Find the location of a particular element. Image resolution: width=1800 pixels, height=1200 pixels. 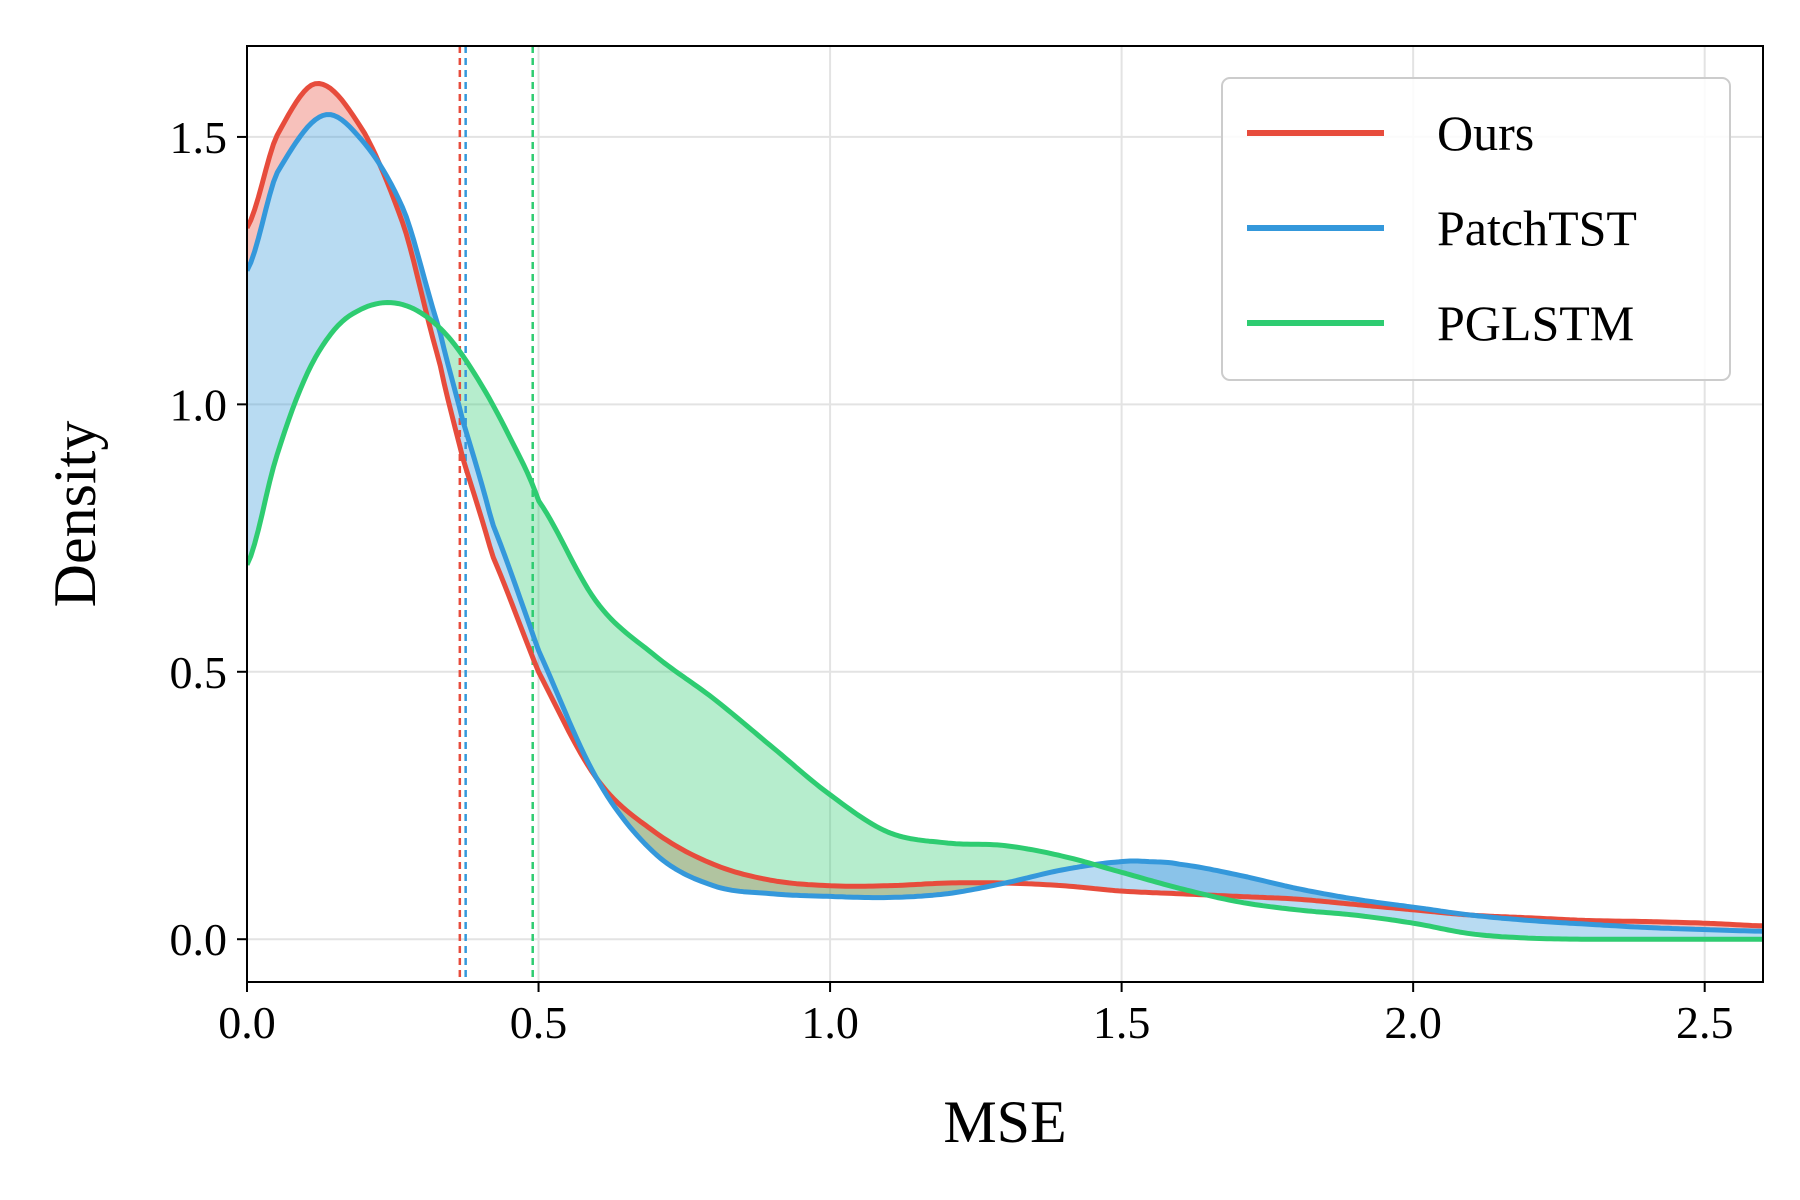

y-tick-label: 1.5 is located at coordinates (199, 137).